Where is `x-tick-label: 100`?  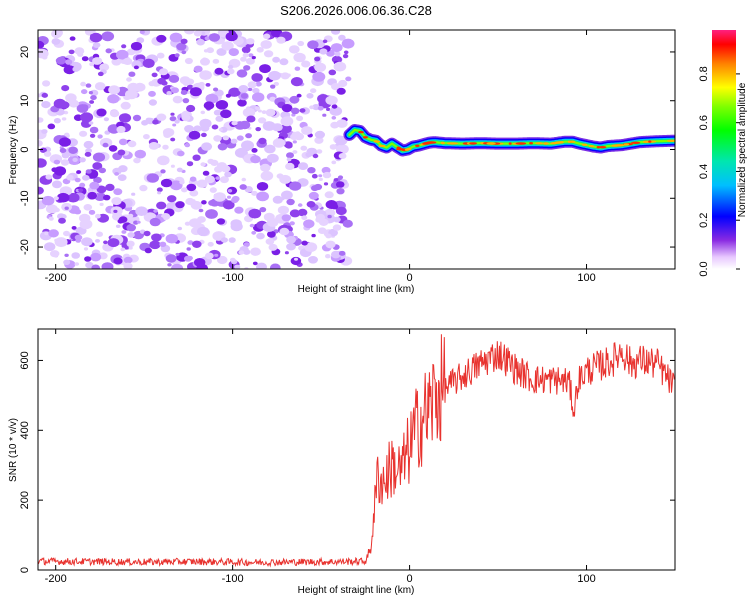
x-tick-label: 100 is located at coordinates (586, 579).